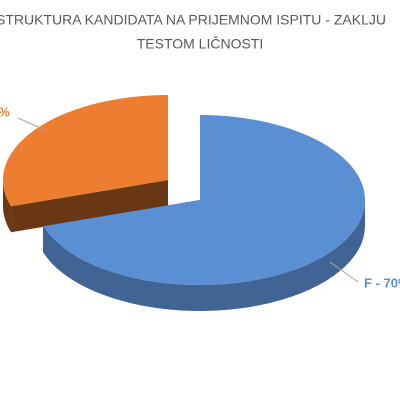  I want to click on chart-title: TESTOM LIČNOSTI, so click(200, 44).